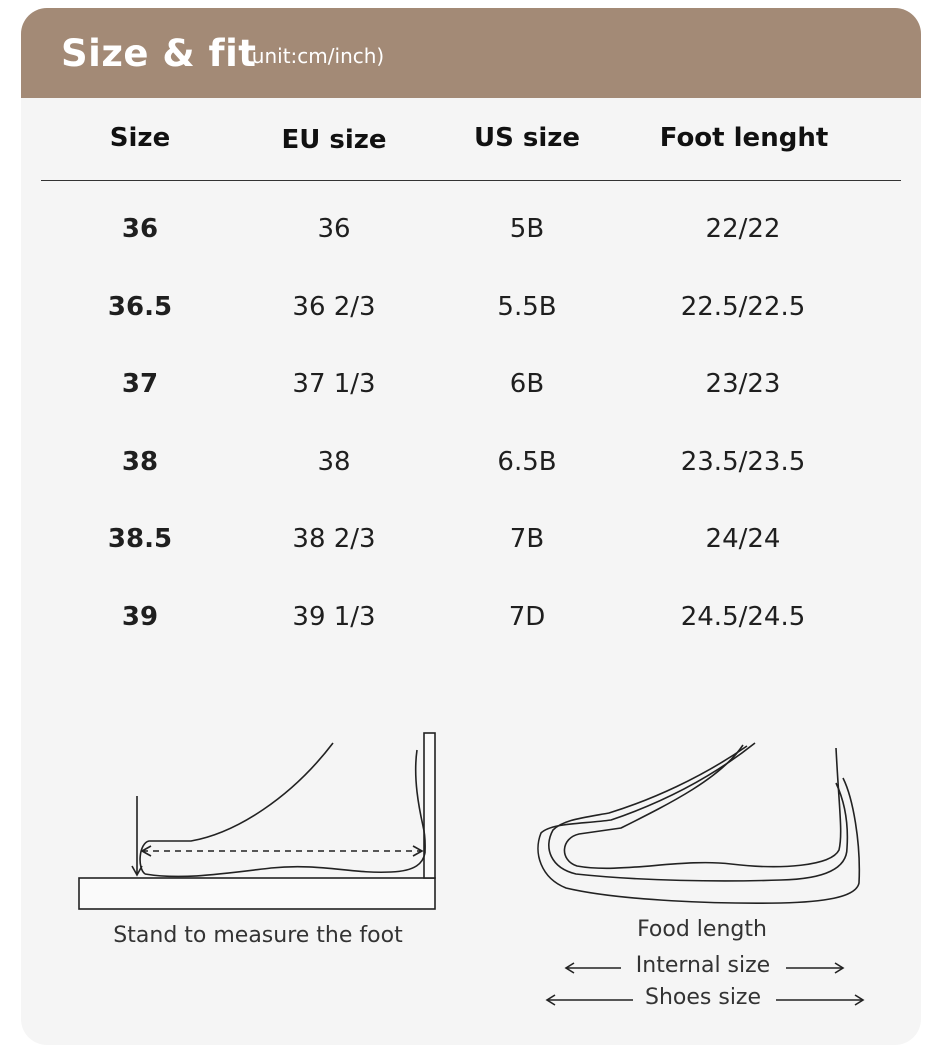 Image resolution: width=940 pixels, height=1059 pixels. What do you see at coordinates (744, 138) in the screenshot?
I see `column-header-foot-length: Foot lenght` at bounding box center [744, 138].